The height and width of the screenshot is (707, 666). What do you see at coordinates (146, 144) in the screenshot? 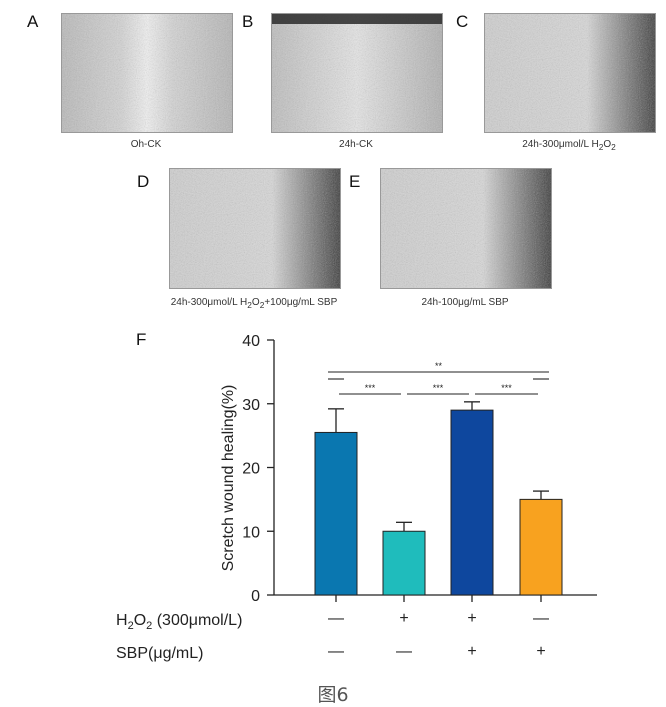
I see `caption-a: Oh-CK` at bounding box center [146, 144].